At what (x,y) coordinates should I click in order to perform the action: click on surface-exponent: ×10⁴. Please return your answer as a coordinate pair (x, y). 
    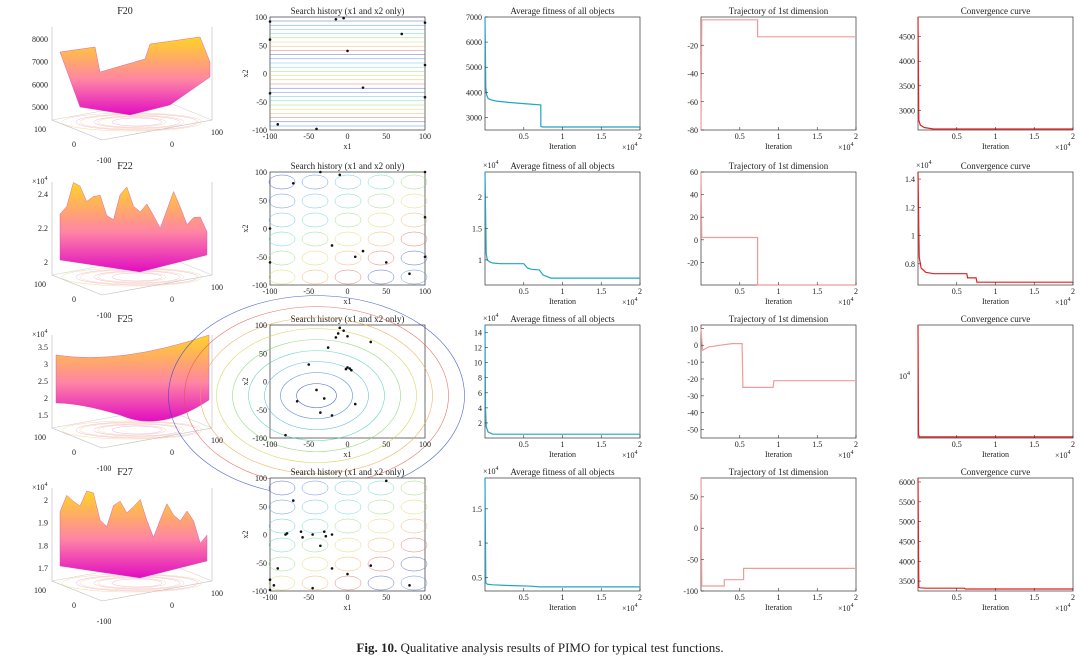
    Looking at the image, I should click on (40, 181).